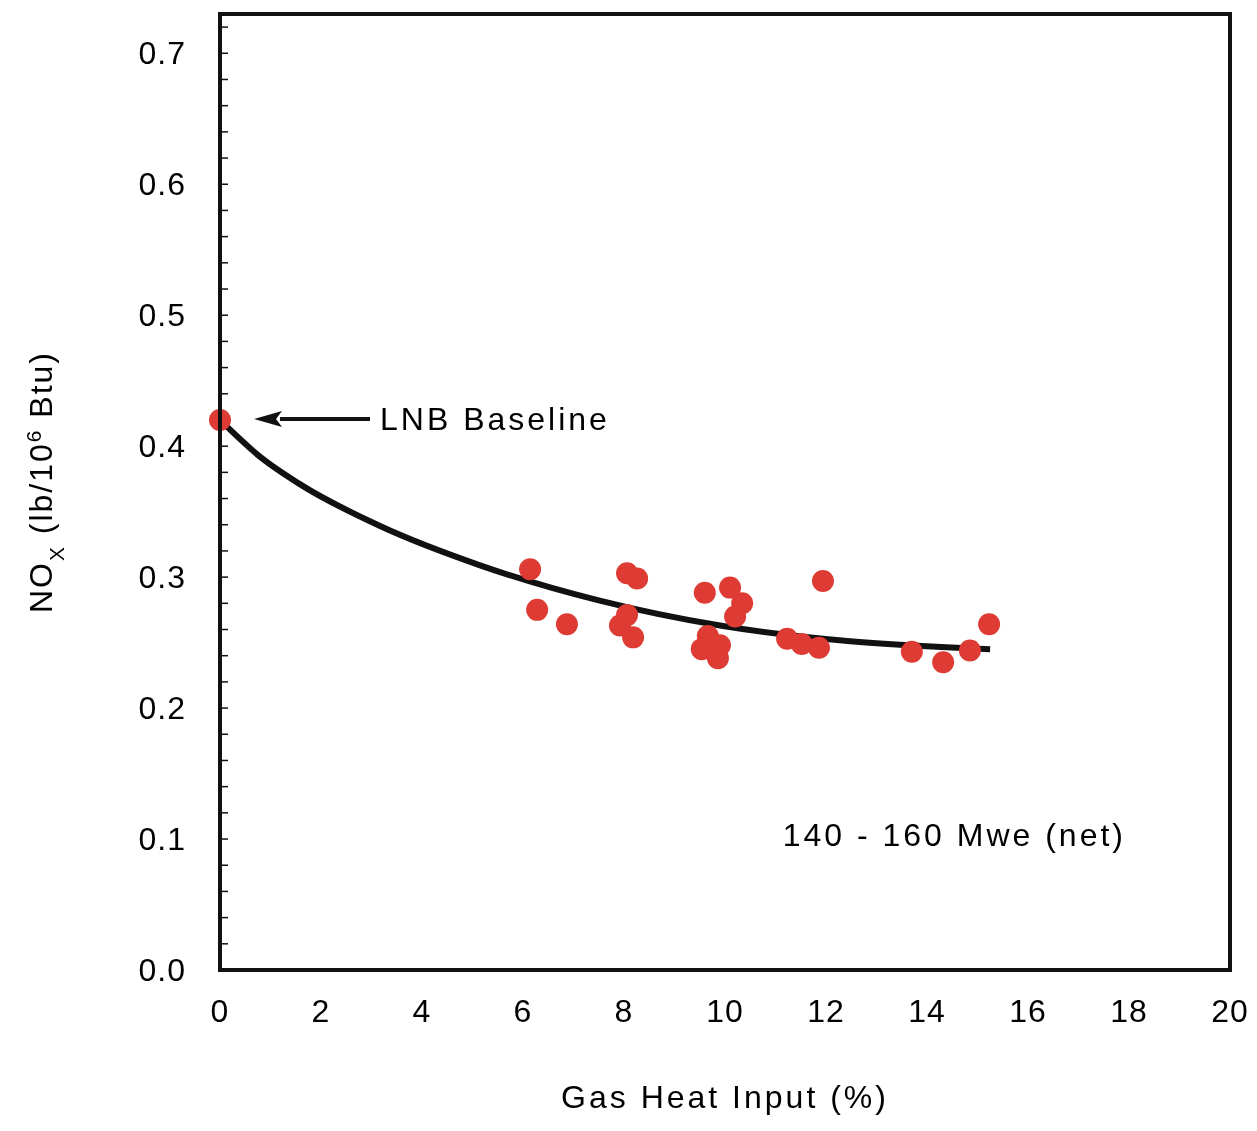  What do you see at coordinates (1028, 1011) in the screenshot?
I see `x-tick-label: 16` at bounding box center [1028, 1011].